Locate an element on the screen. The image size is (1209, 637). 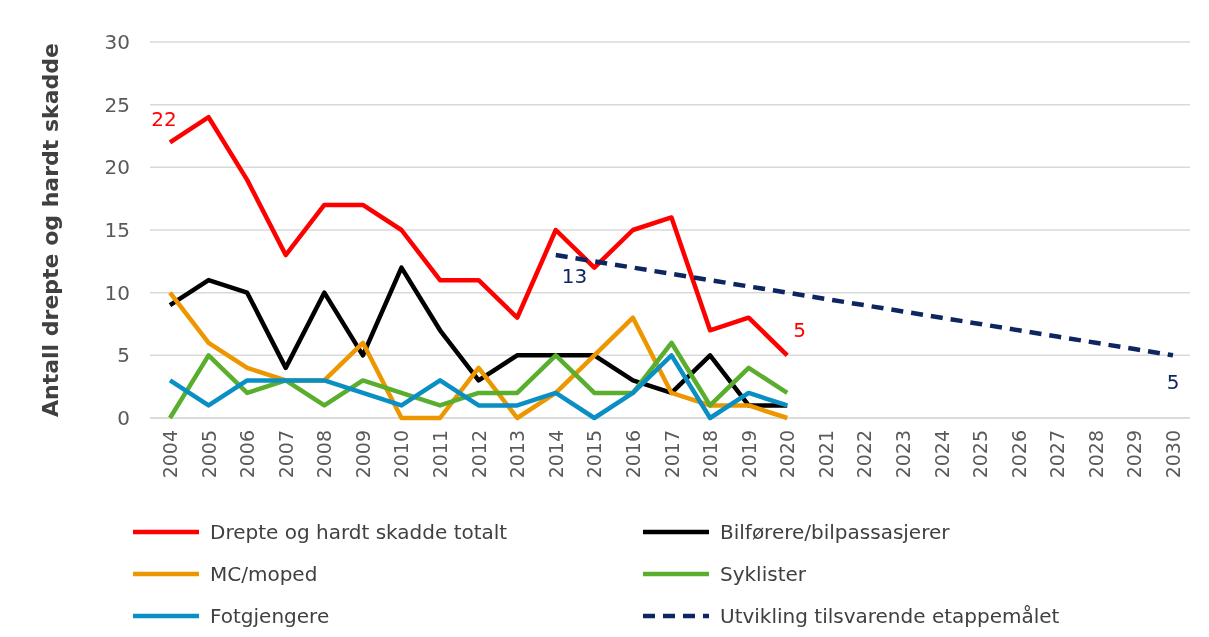
y-axis-title: Antall drepte og hardt skadde is located at coordinates (50, 230).